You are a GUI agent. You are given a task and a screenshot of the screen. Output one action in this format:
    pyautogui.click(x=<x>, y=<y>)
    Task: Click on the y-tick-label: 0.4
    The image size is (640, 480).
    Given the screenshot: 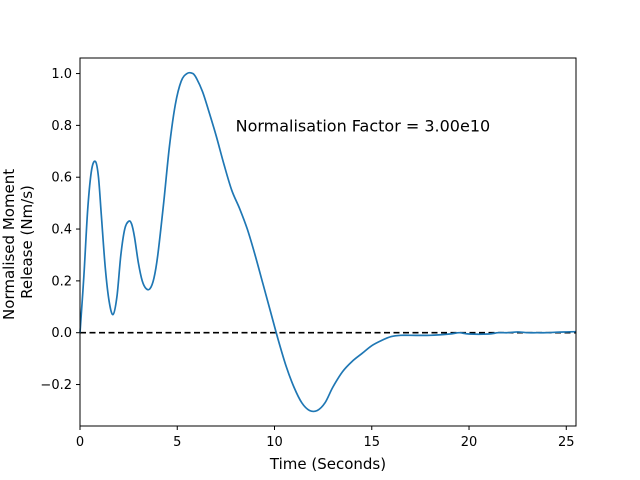 What is the action you would take?
    pyautogui.click(x=61, y=230)
    